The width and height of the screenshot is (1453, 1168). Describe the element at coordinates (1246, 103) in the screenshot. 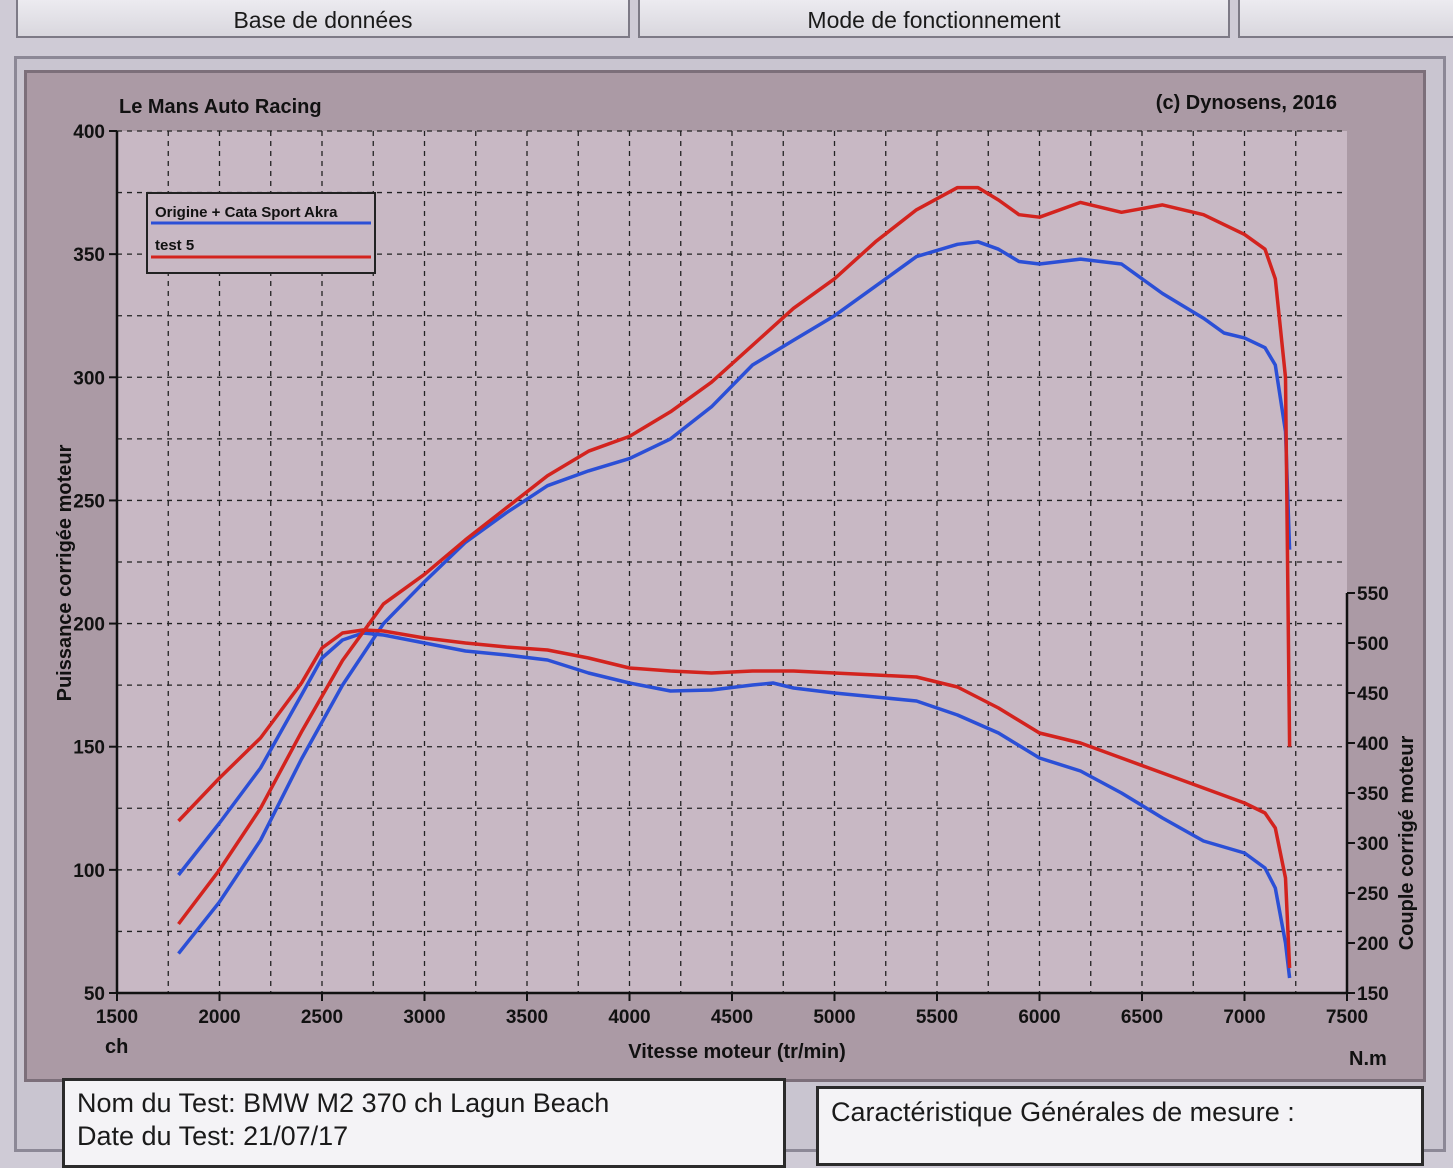

I see `chart-title-right: (c) Dynosens, 2016` at that location.